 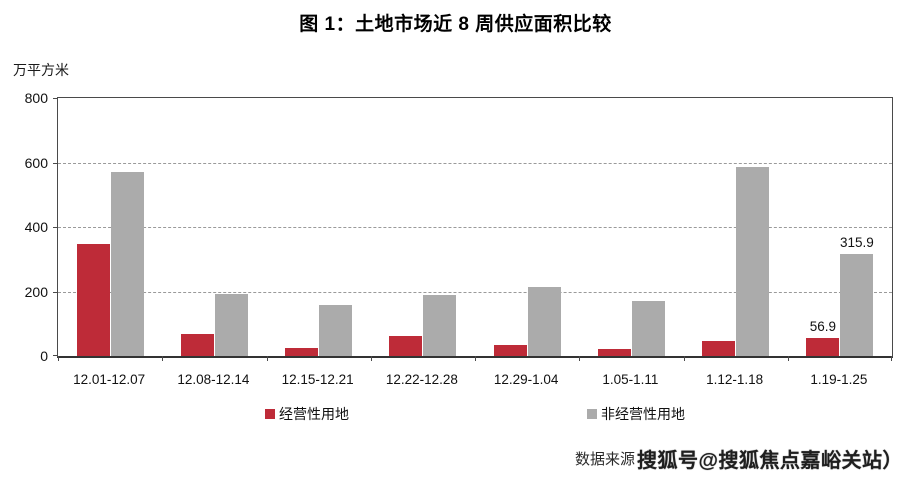 I want to click on y-tick-label-800: 800, so click(x=36, y=98).